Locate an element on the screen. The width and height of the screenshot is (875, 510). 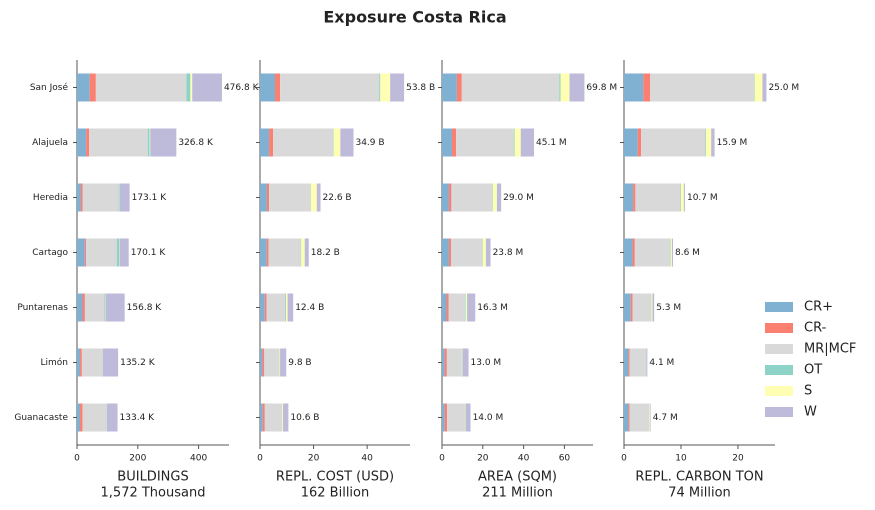
x-axis-title: REPL. CARBON TON is located at coordinates (699, 477).